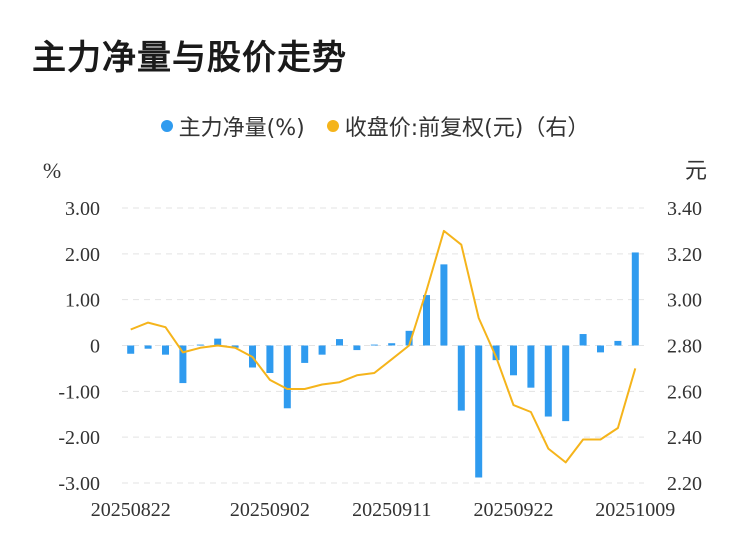 Image resolution: width=750 pixels, height=558 pixels. What do you see at coordinates (684, 255) in the screenshot?
I see `right-axis-tick-label: 3.20` at bounding box center [684, 255].